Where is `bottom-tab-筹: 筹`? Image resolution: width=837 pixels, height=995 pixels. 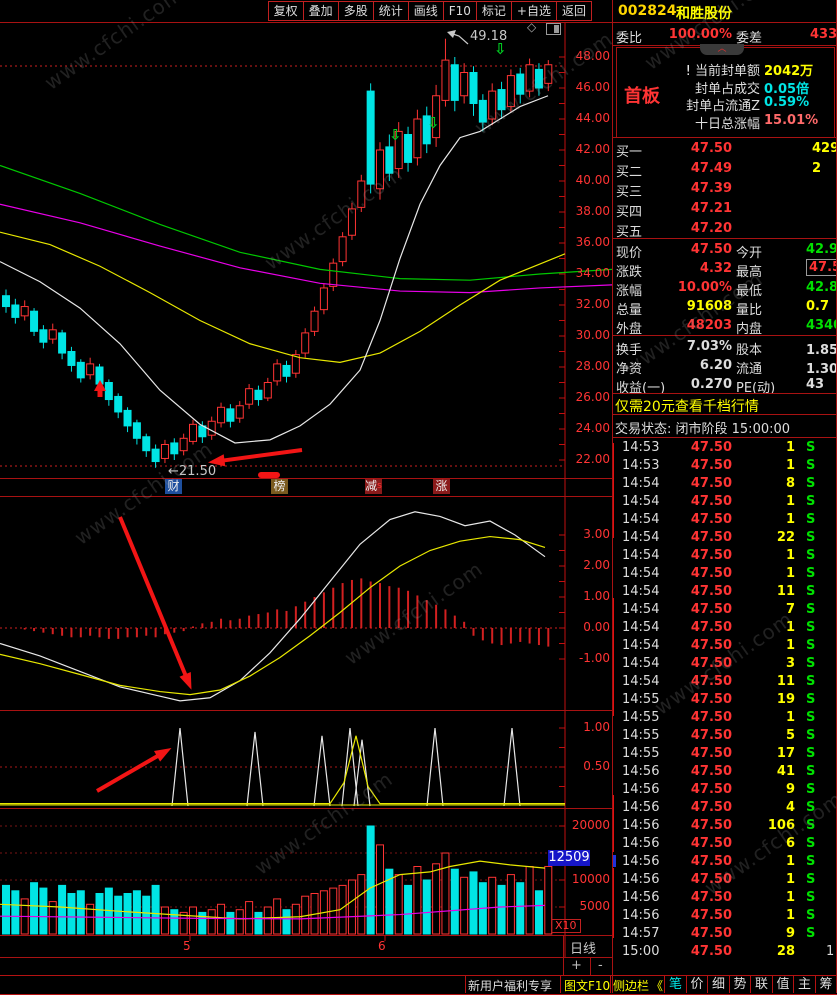 bottom-tab-筹: 筹 is located at coordinates (825, 984).